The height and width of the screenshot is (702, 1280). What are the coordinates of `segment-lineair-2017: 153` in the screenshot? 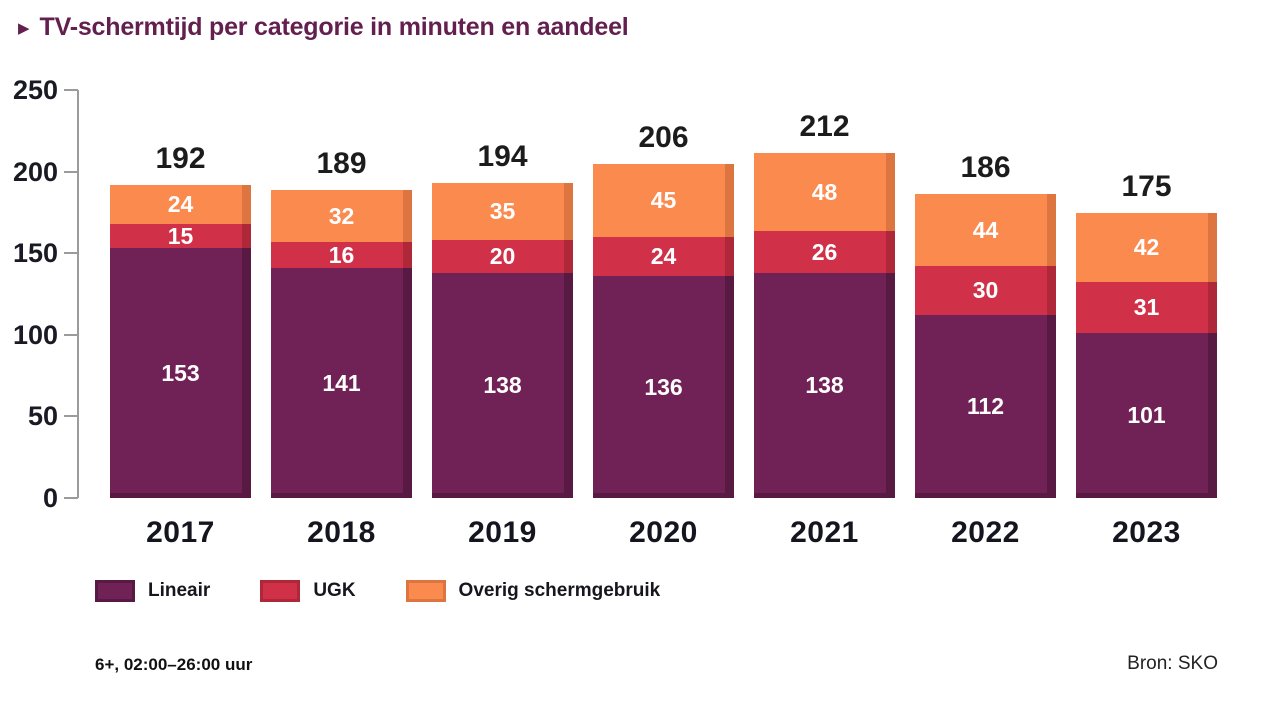 It's located at (180, 373).